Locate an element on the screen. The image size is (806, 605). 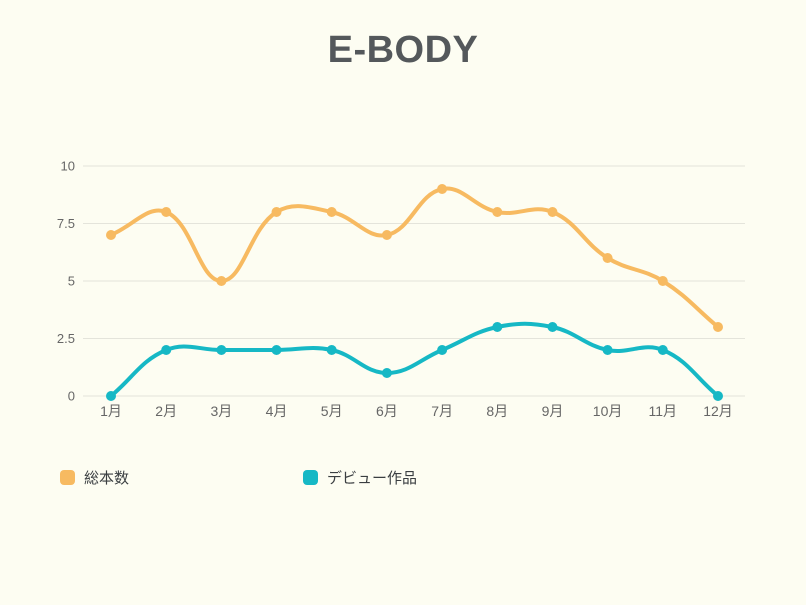
y-tick-label: 7.5 is located at coordinates (66, 223).